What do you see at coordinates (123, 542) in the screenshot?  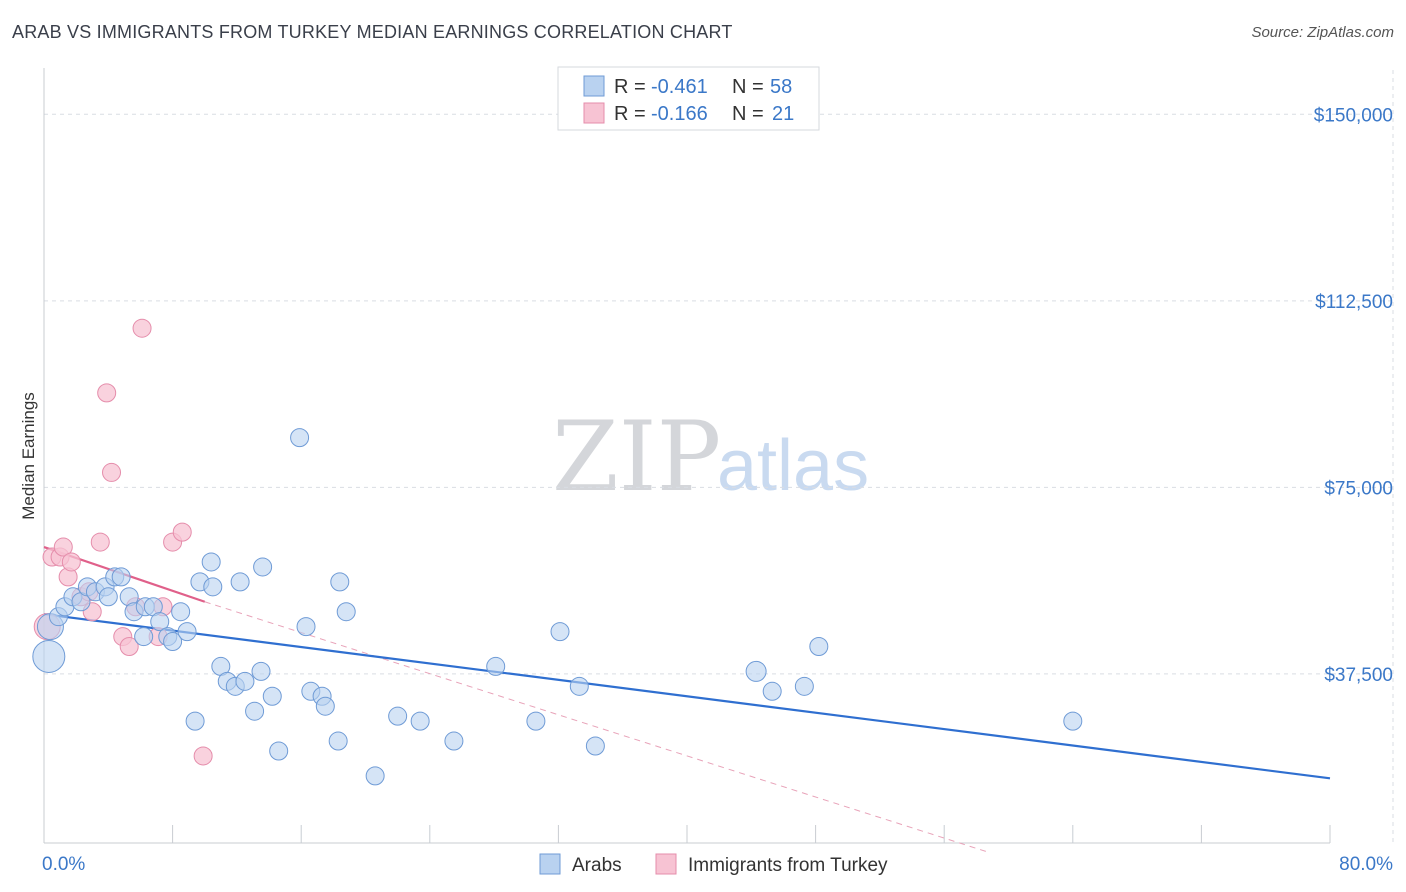 I see `series-immigrants-from-turkey` at bounding box center [123, 542].